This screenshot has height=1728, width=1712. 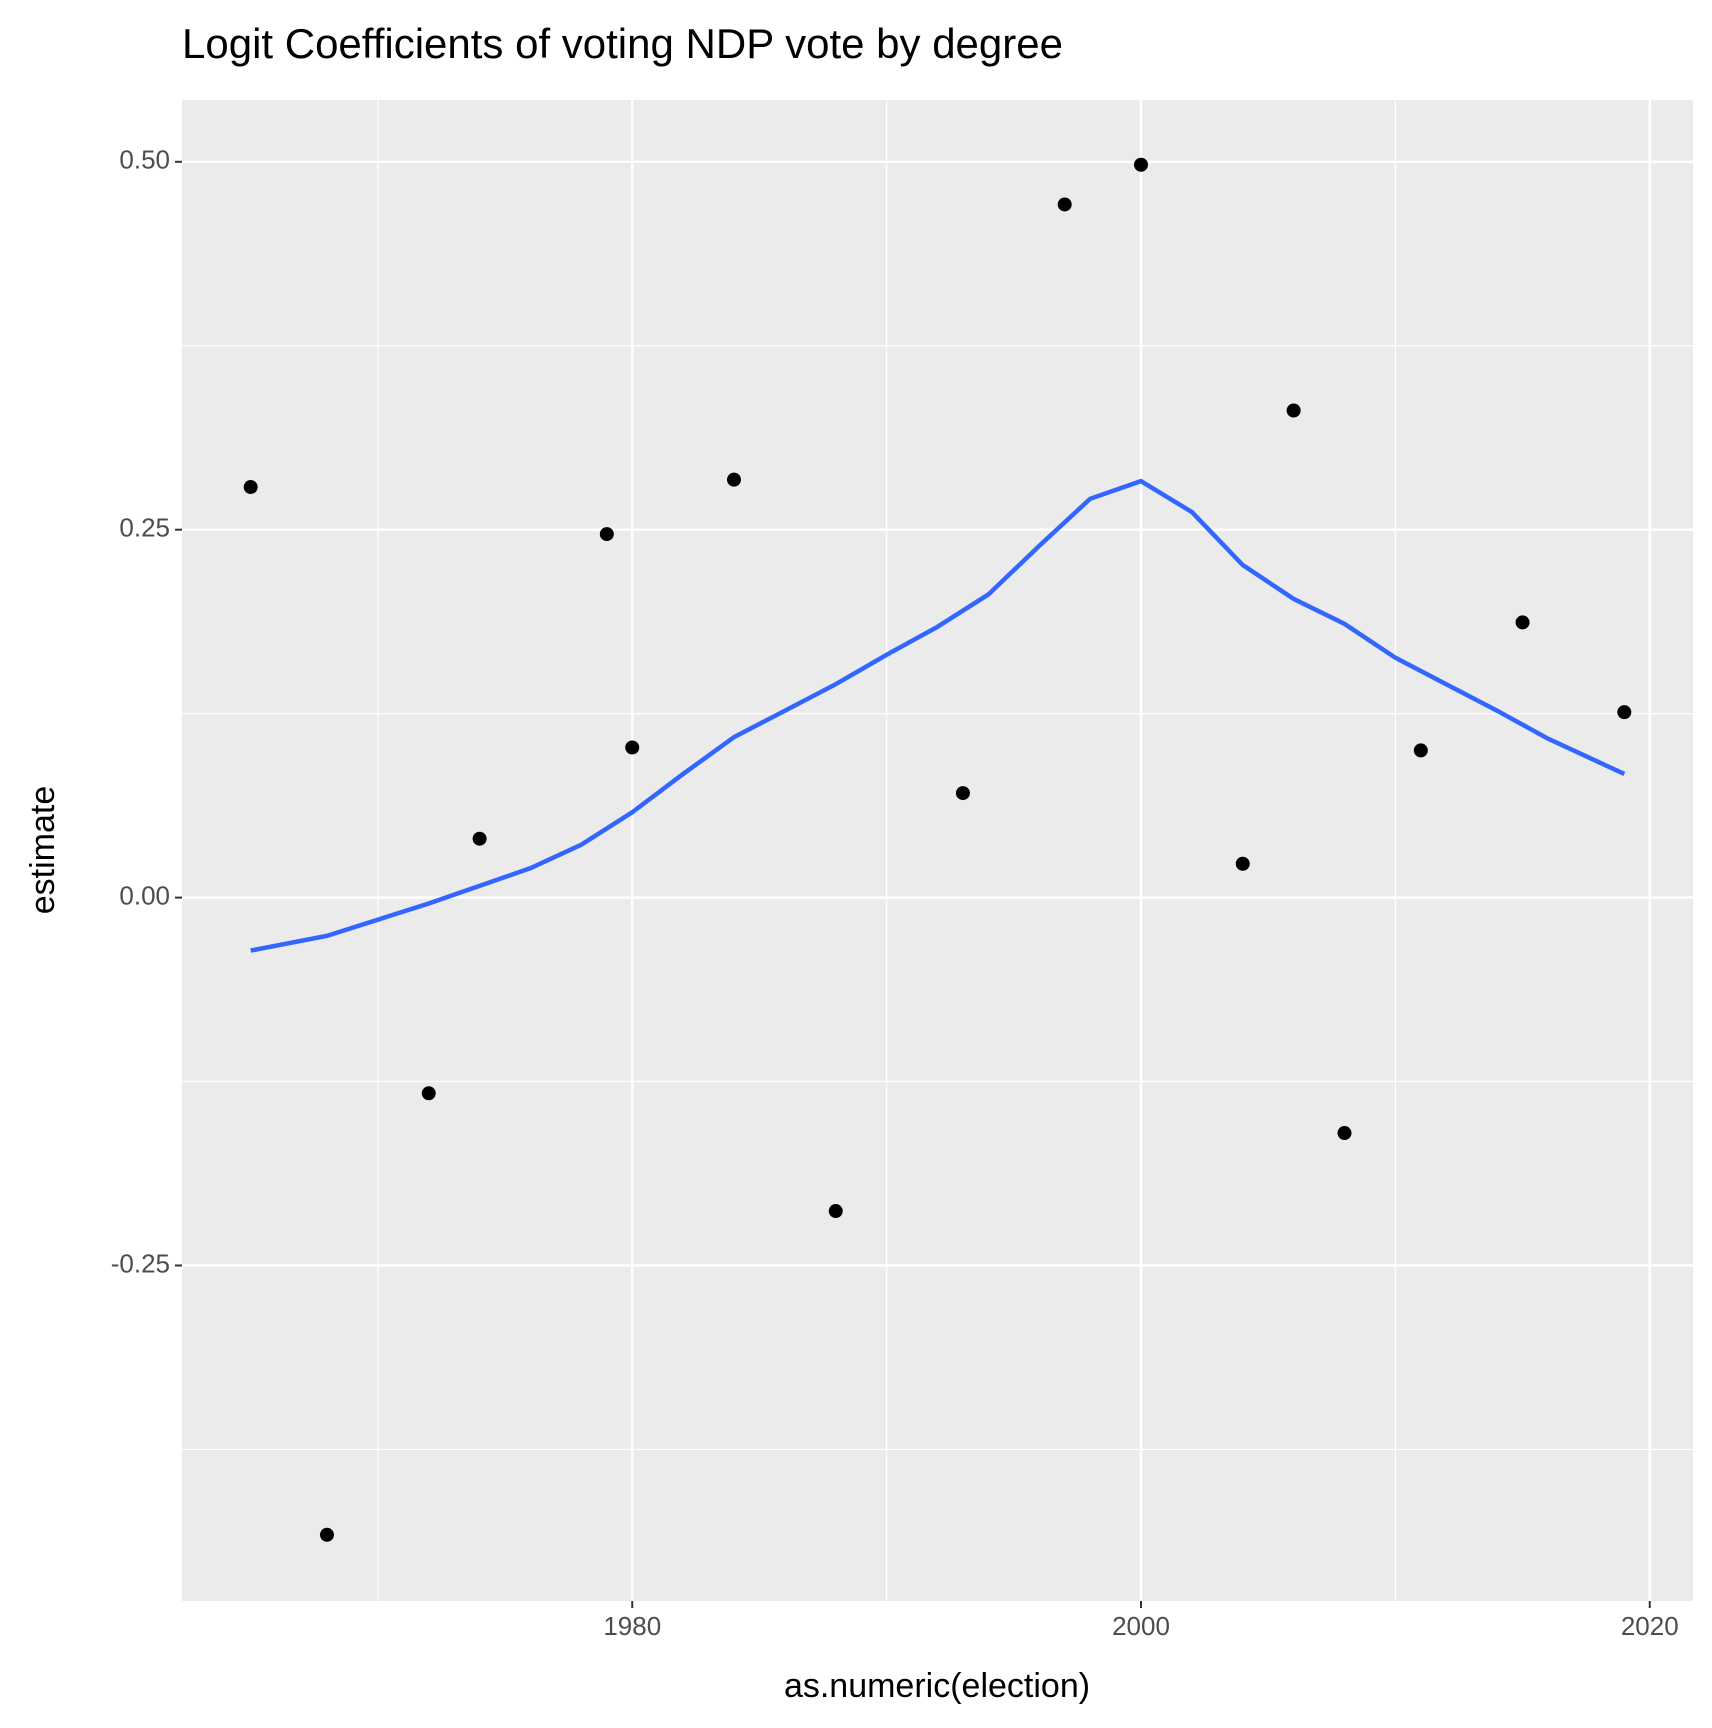 I want to click on y-tick-label: 0.25, so click(x=144, y=528).